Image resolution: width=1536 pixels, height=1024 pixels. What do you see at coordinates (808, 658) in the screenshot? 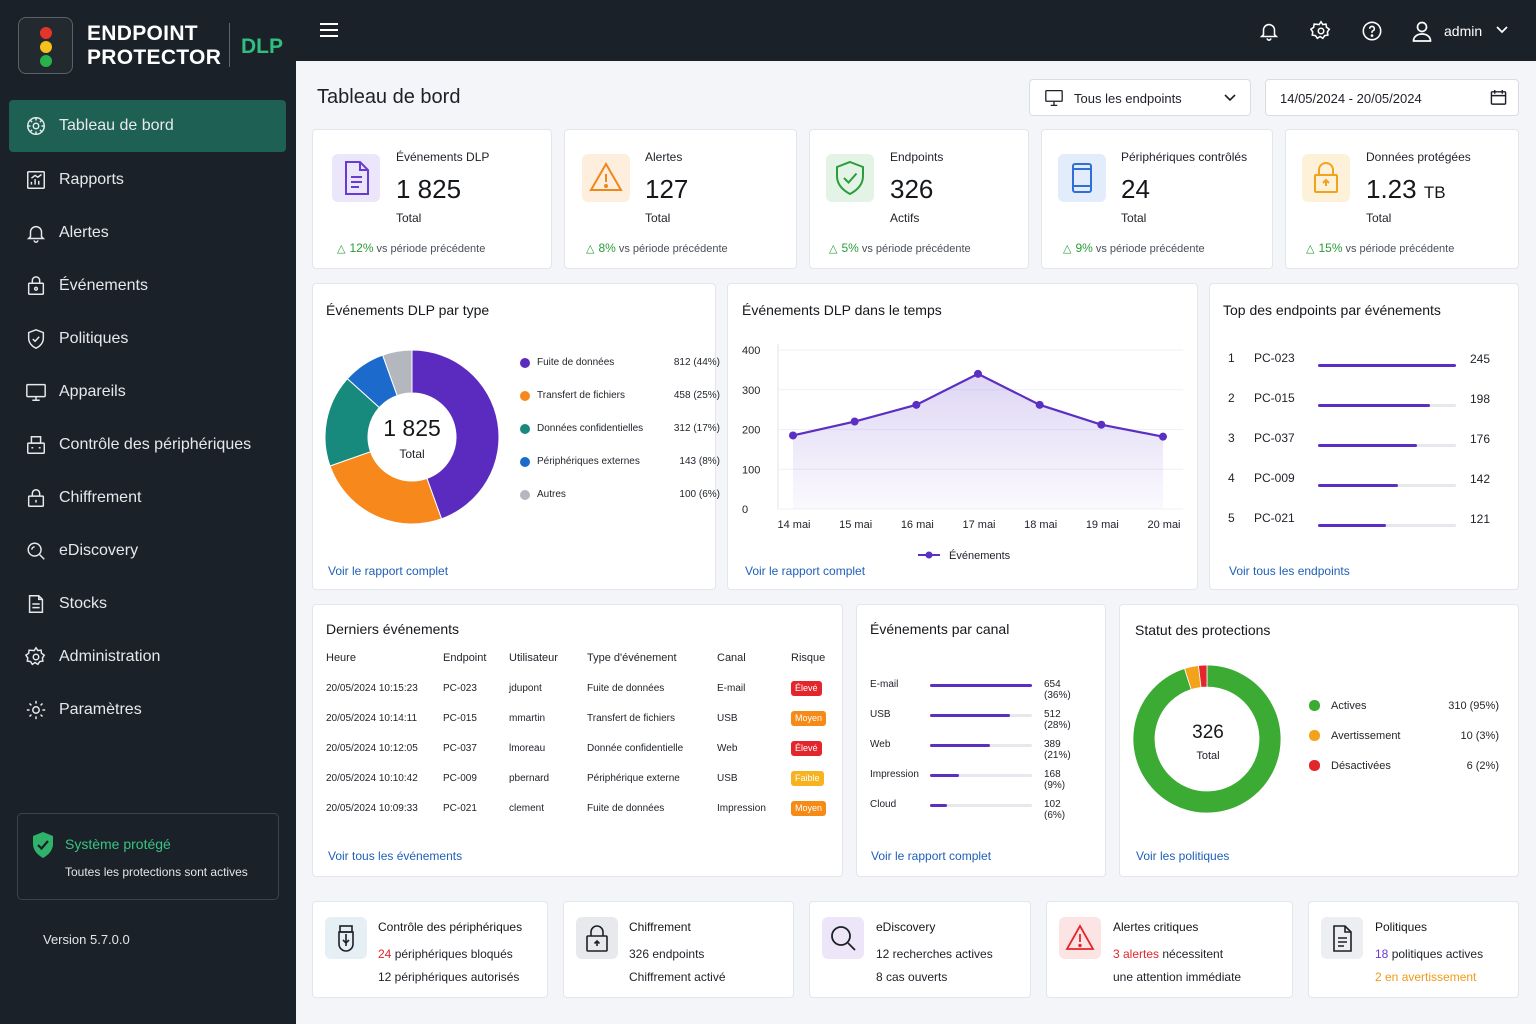
I see `column-header: Risque` at bounding box center [808, 658].